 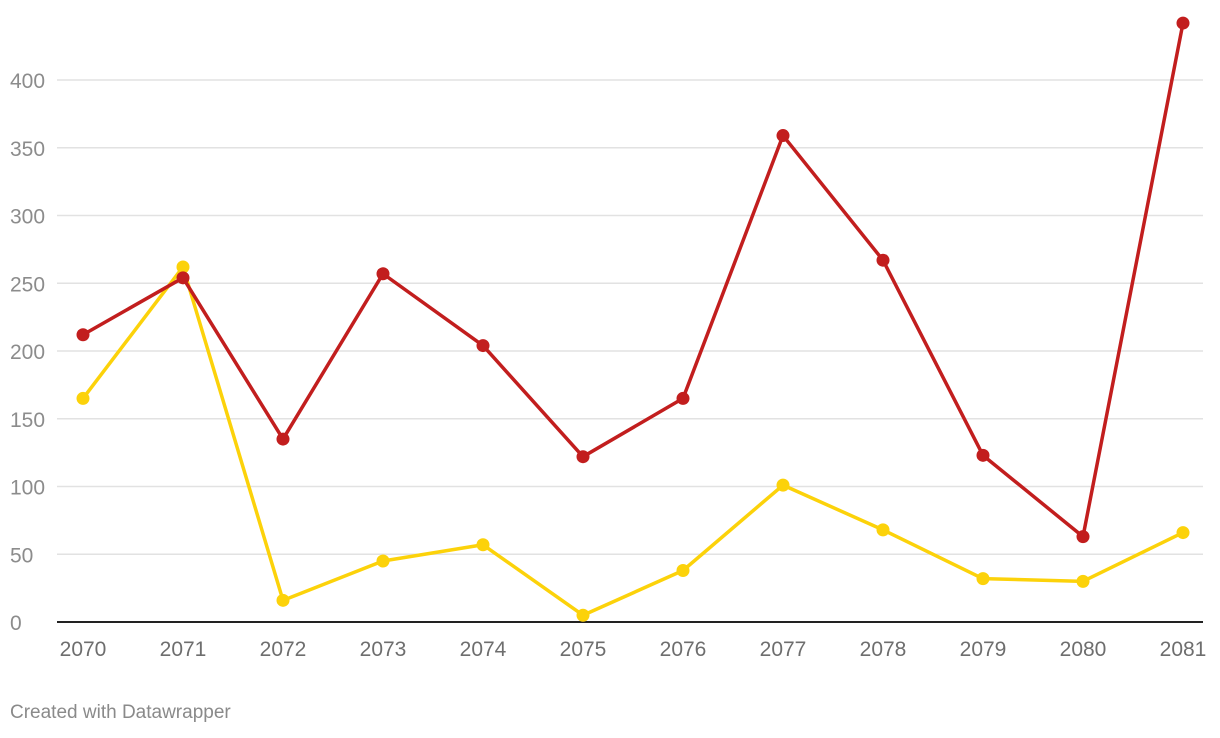 What do you see at coordinates (783, 649) in the screenshot?
I see `x-tick-label: 2077` at bounding box center [783, 649].